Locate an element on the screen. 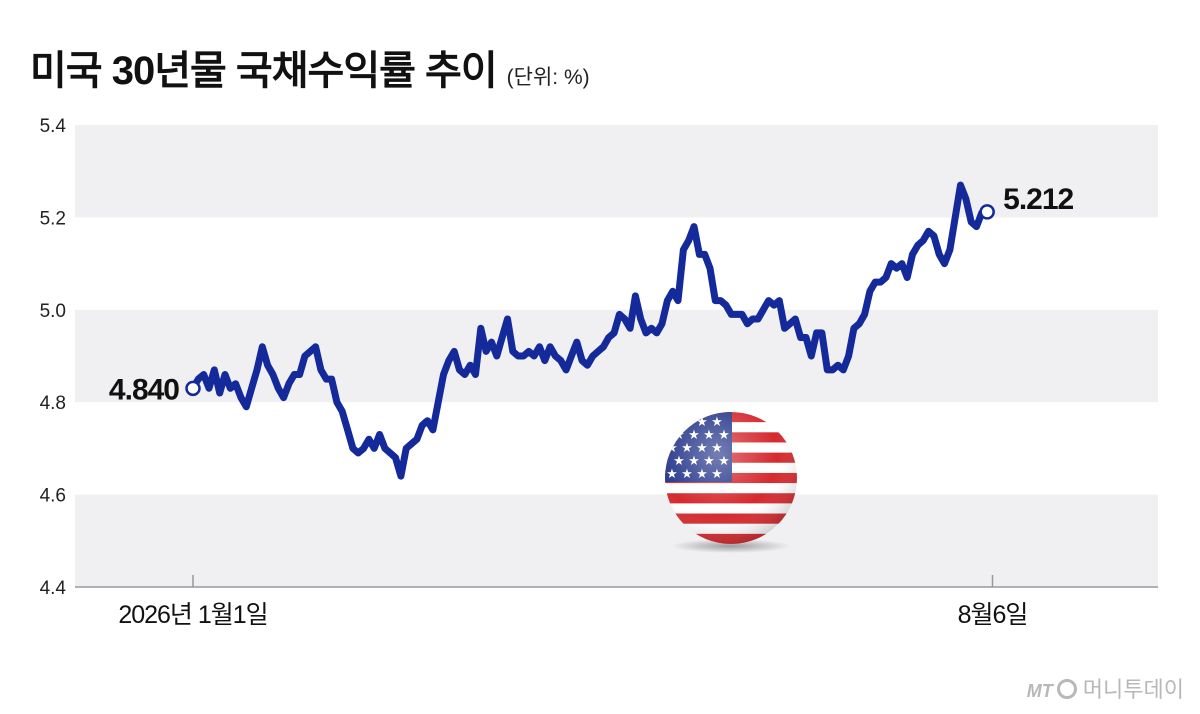 This screenshot has width=1200, height=714. publisher-watermark: MT 머니투데이 is located at coordinates (1105, 688).